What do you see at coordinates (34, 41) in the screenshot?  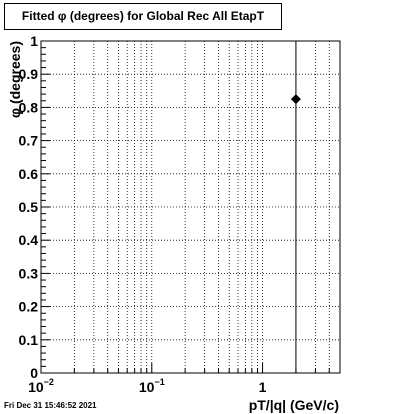 I see `y-tick-label: 1` at bounding box center [34, 41].